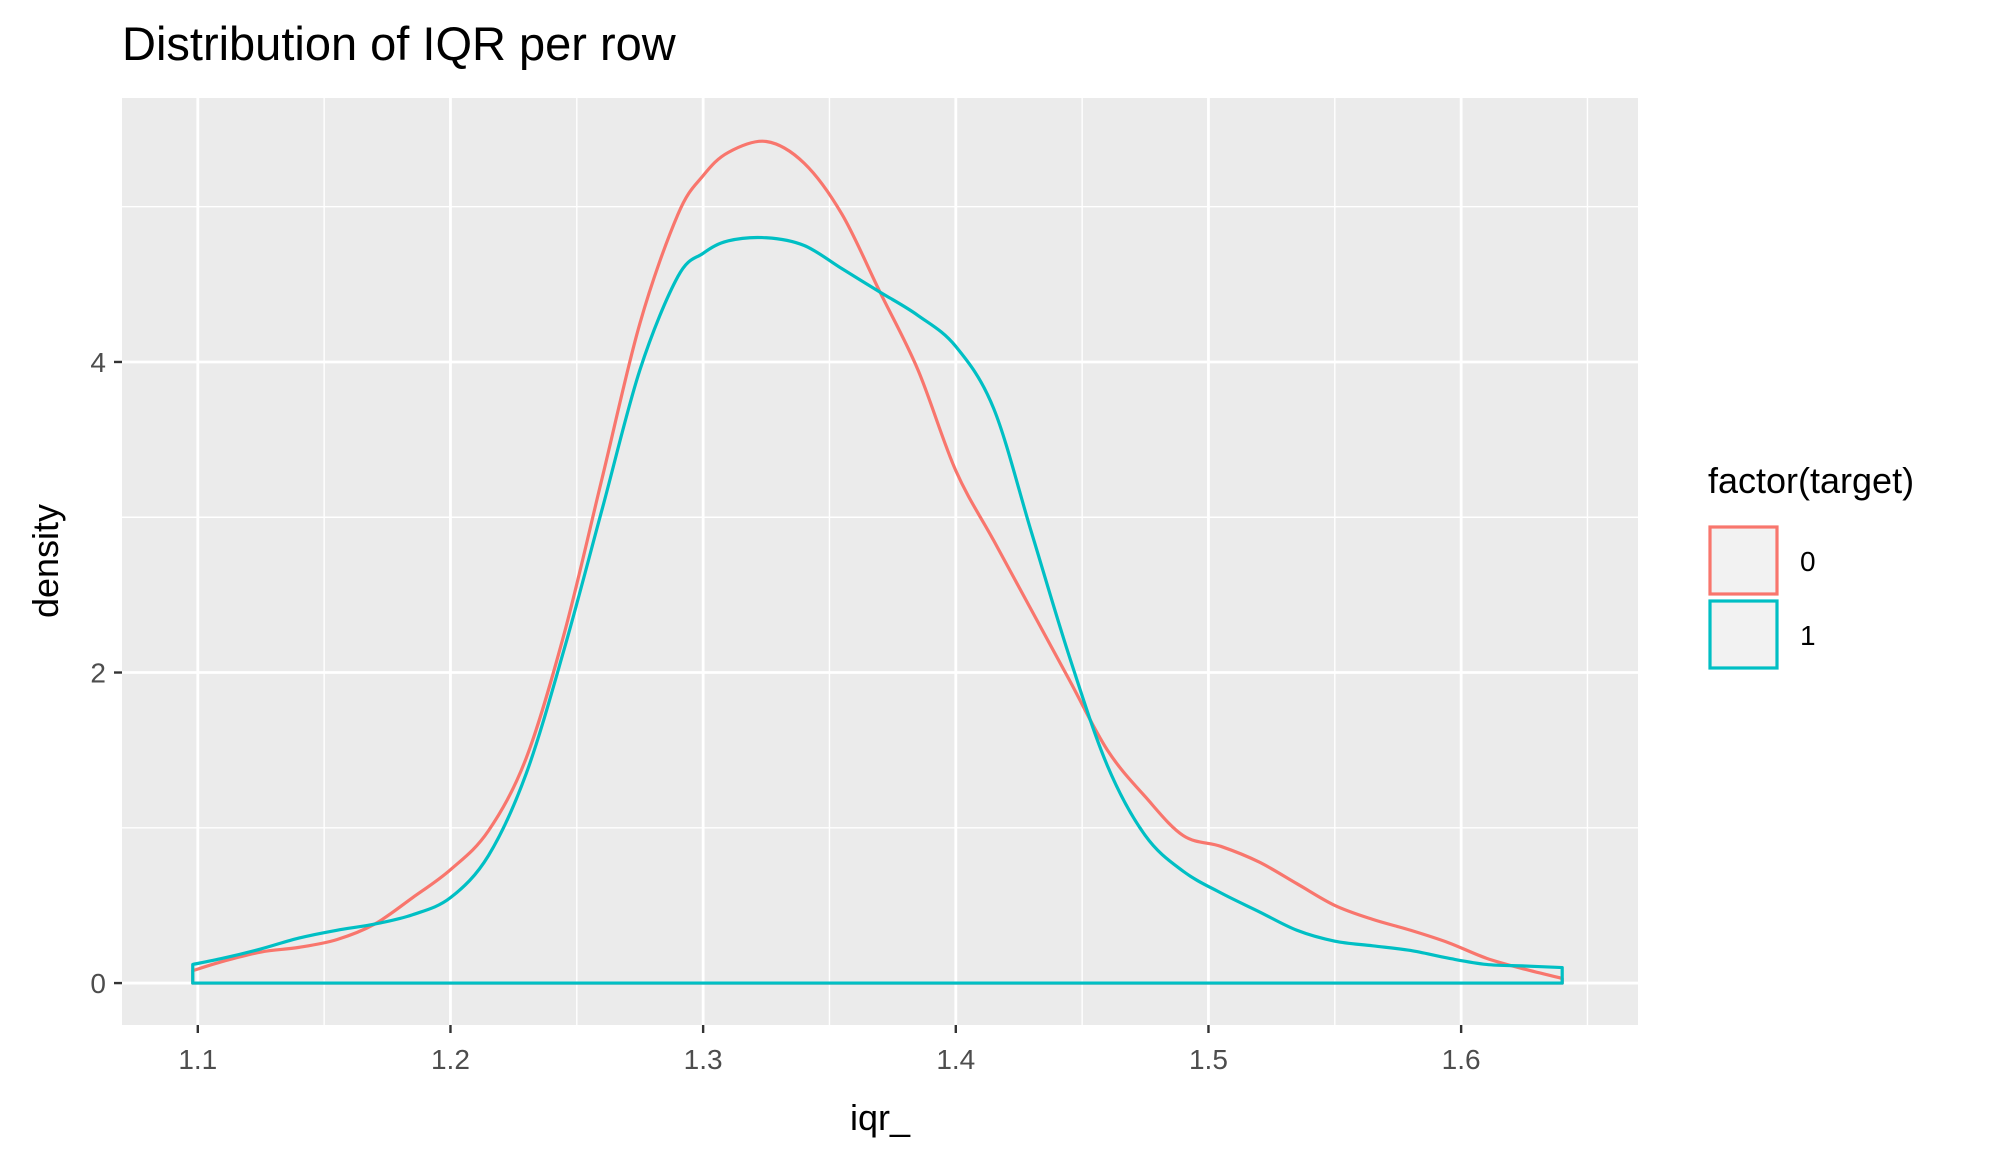 The width and height of the screenshot is (1993, 1153). Describe the element at coordinates (955, 1059) in the screenshot. I see `x-tick-label-3: 1.4` at that location.